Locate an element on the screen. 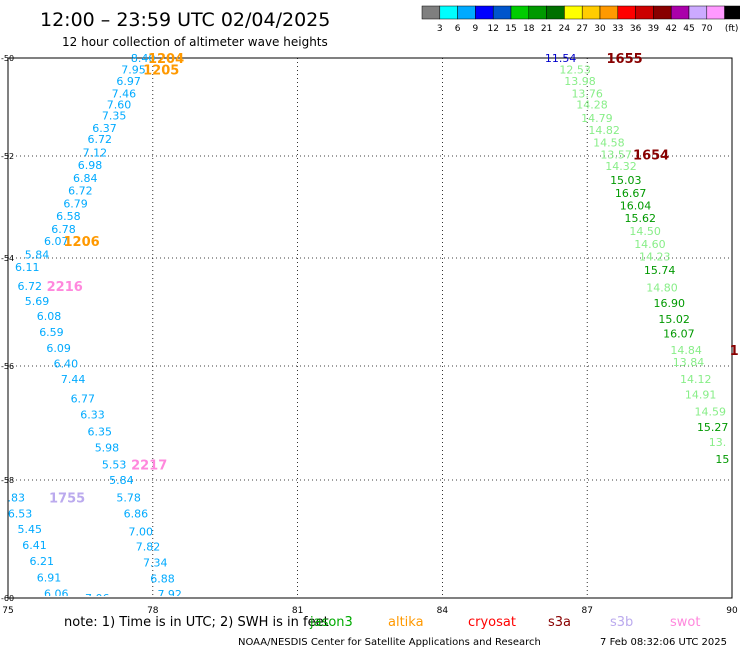 This screenshot has width=740, height=650. data-point-label: 14.23 is located at coordinates (655, 256).